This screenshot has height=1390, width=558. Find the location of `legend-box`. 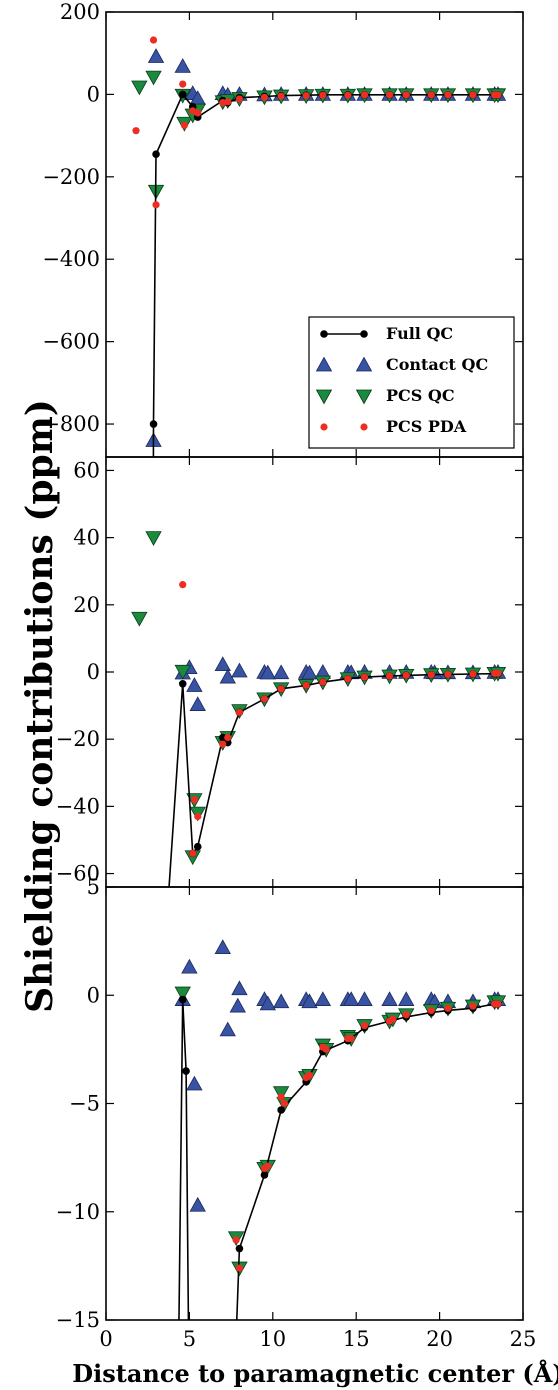

legend-box is located at coordinates (411, 382).